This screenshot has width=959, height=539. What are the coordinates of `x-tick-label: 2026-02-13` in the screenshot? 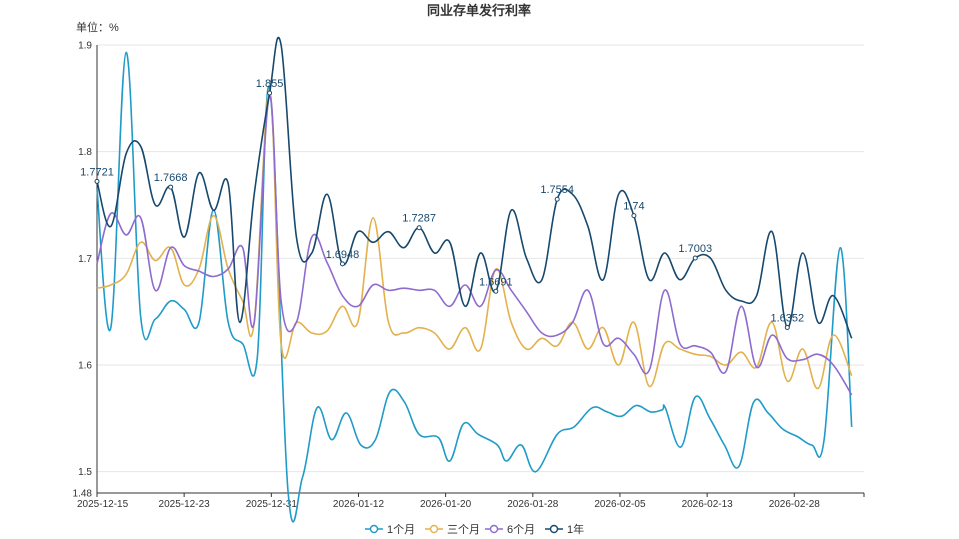 It's located at (708, 504).